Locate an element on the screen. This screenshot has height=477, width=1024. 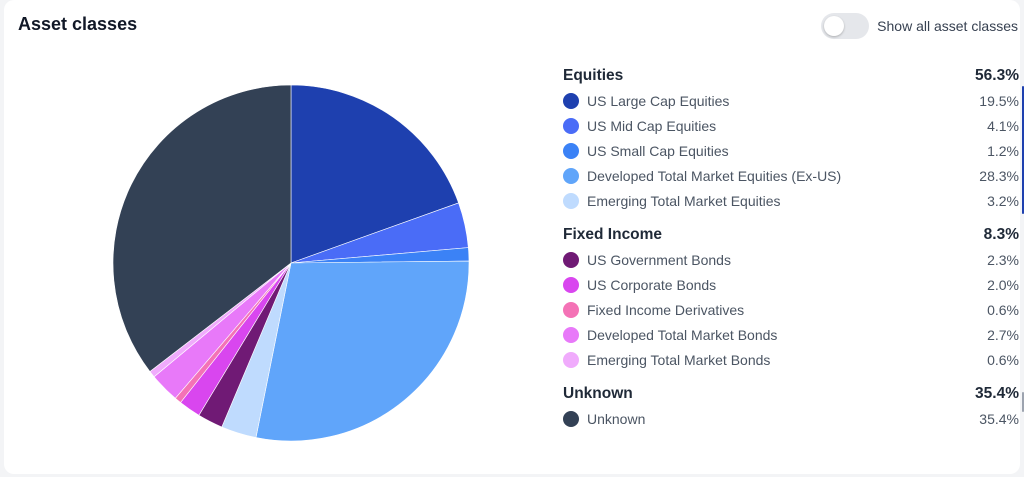
legend-item: Developed Total Market Bonds 2.7% is located at coordinates (791, 334).